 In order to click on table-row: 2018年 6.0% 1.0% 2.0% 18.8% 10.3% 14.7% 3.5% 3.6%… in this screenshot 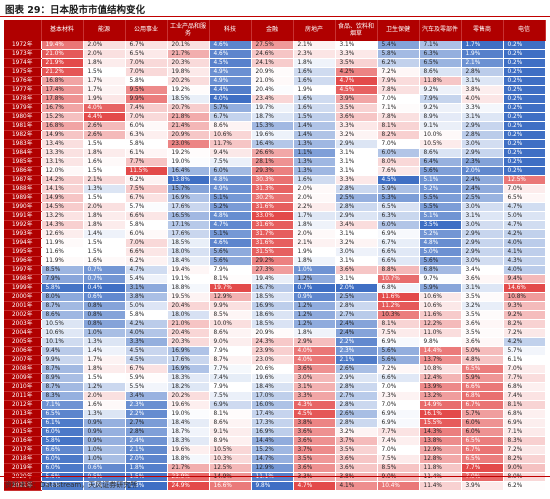, I will do `click(275, 459)`.